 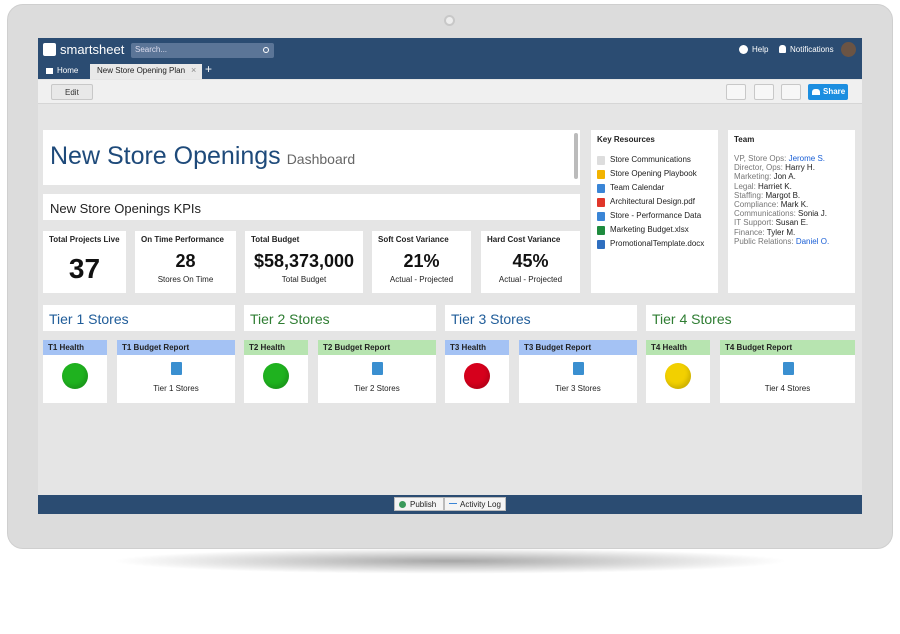 What do you see at coordinates (475, 504) in the screenshot?
I see `activity-log-button: Activity Log` at bounding box center [475, 504].